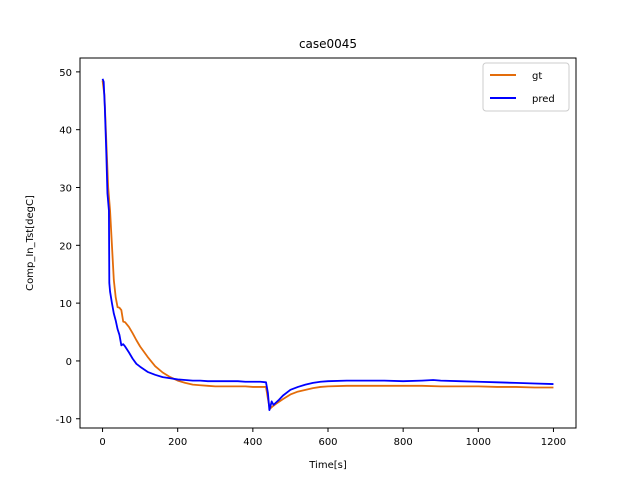  What do you see at coordinates (403, 442) in the screenshot?
I see `x-tick-label: 800` at bounding box center [403, 442].